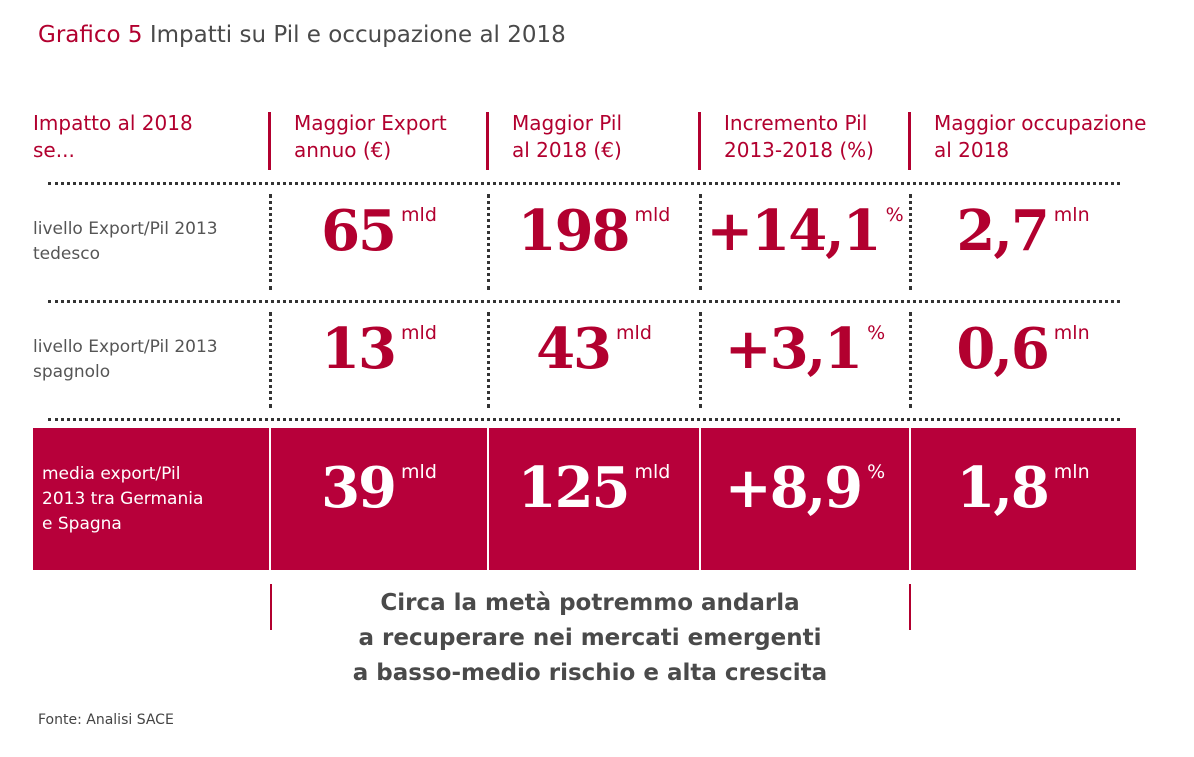  I want to click on column-header: Incremento Pil 2013-2018 (%), so click(799, 137).